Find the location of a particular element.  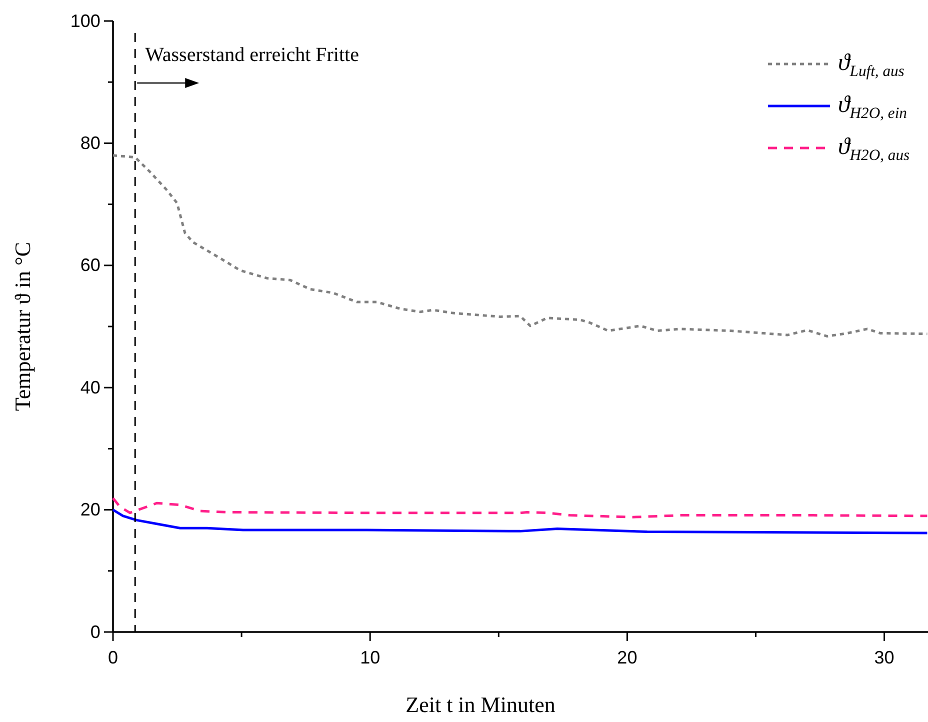

legend-label: ϑ$_{H2O, aus}$ is located at coordinates (874, 149).